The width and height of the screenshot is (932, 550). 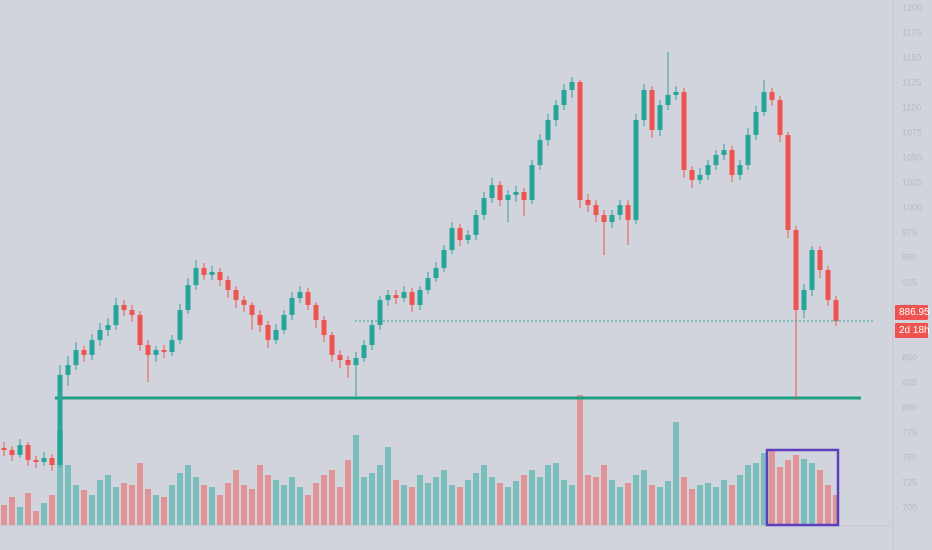 I want to click on countdown-label: 2d 18h, so click(x=914, y=330).